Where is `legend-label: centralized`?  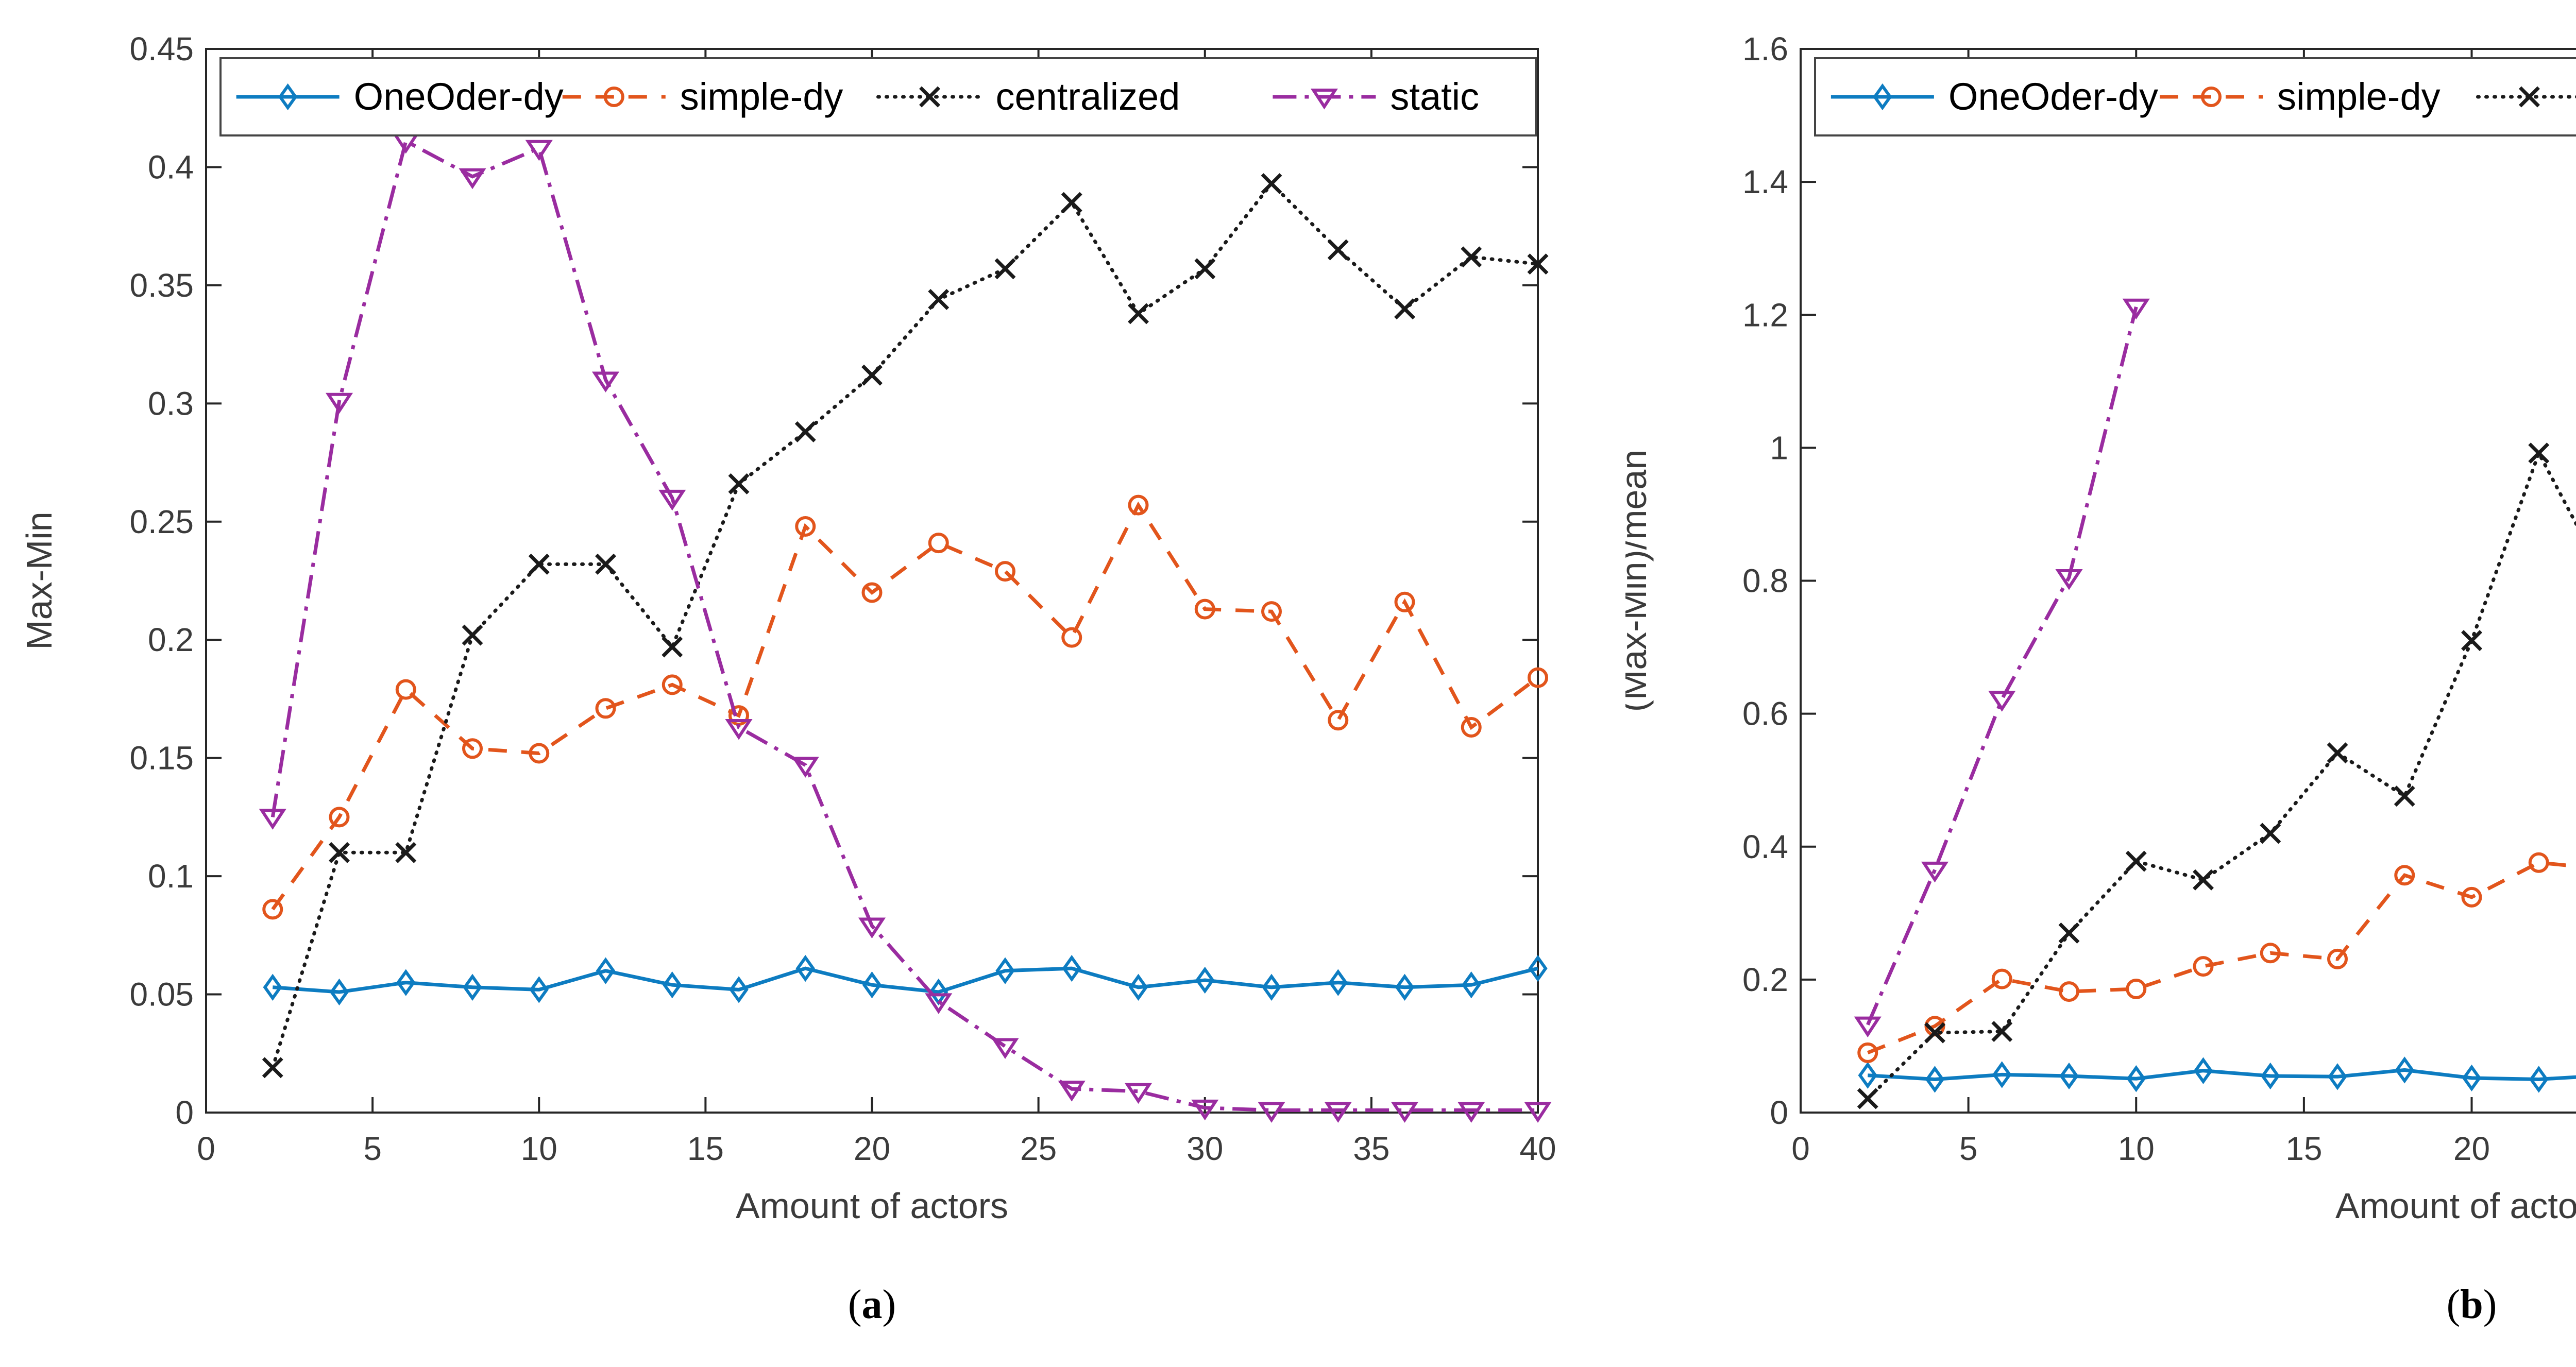 legend-label: centralized is located at coordinates (1088, 97).